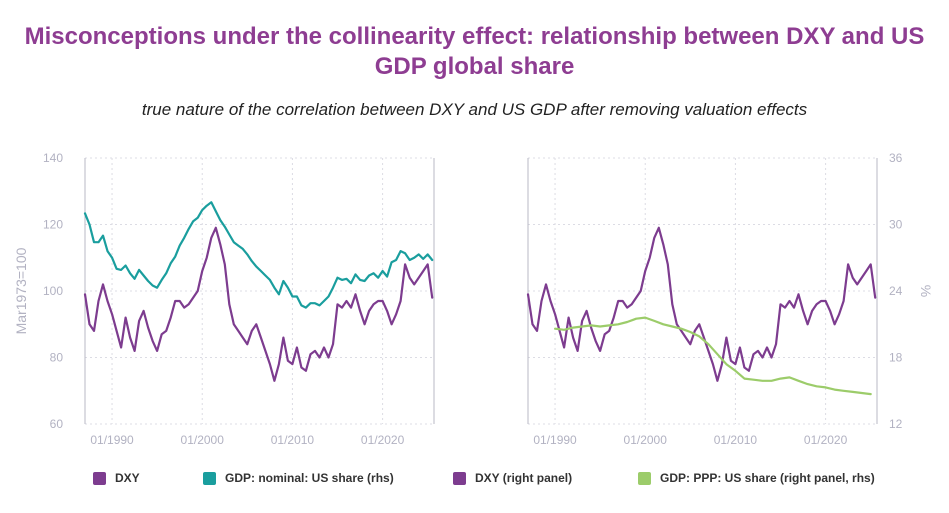 The height and width of the screenshot is (513, 949). I want to click on legend-item-gdp-nominal: GDP: nominal: US share (rhs), so click(298, 478).